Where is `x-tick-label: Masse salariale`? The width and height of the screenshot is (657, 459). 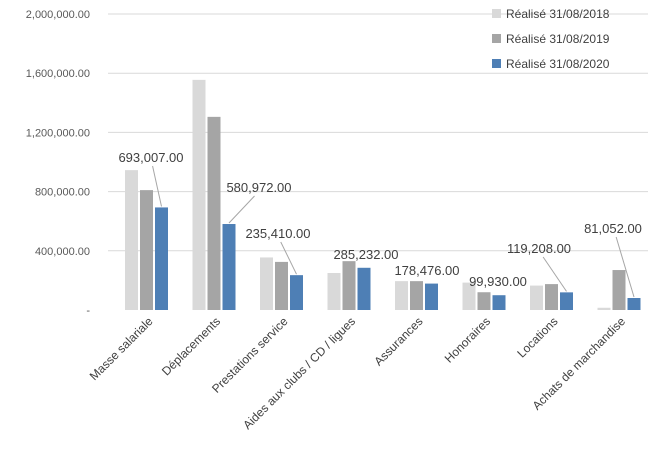 x-tick-label: Masse salariale is located at coordinates (121, 348).